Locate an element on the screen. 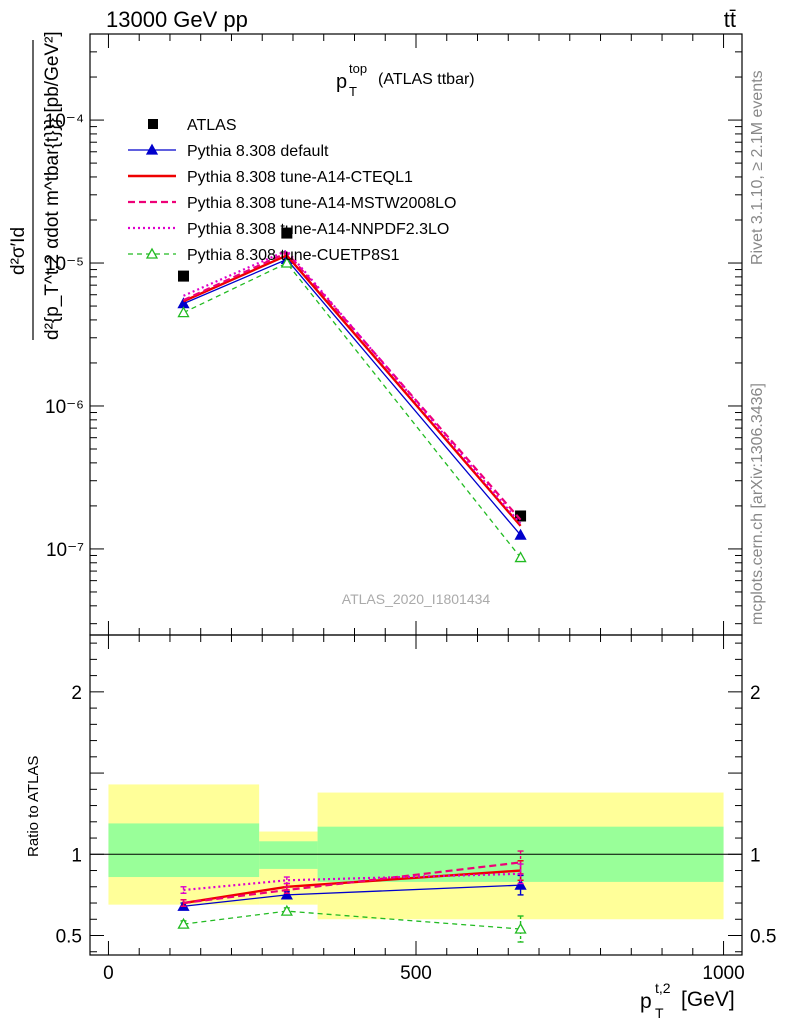  legend-label: Pythia 8.308 tune-A14-CTEQL1 is located at coordinates (300, 177).